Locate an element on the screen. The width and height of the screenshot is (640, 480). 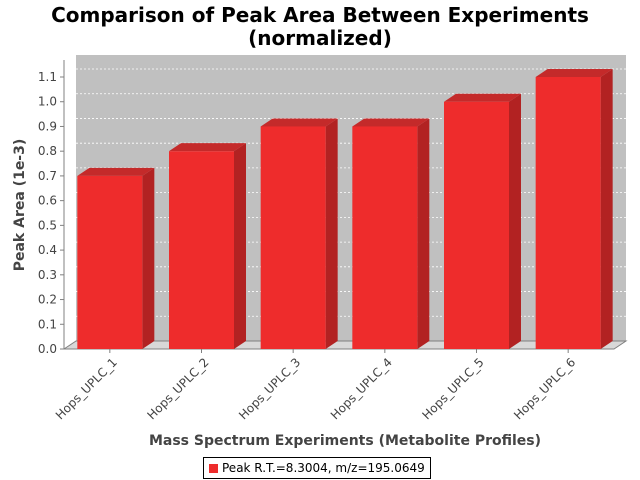
plot-floor-outline is located at coordinates (345, 345).